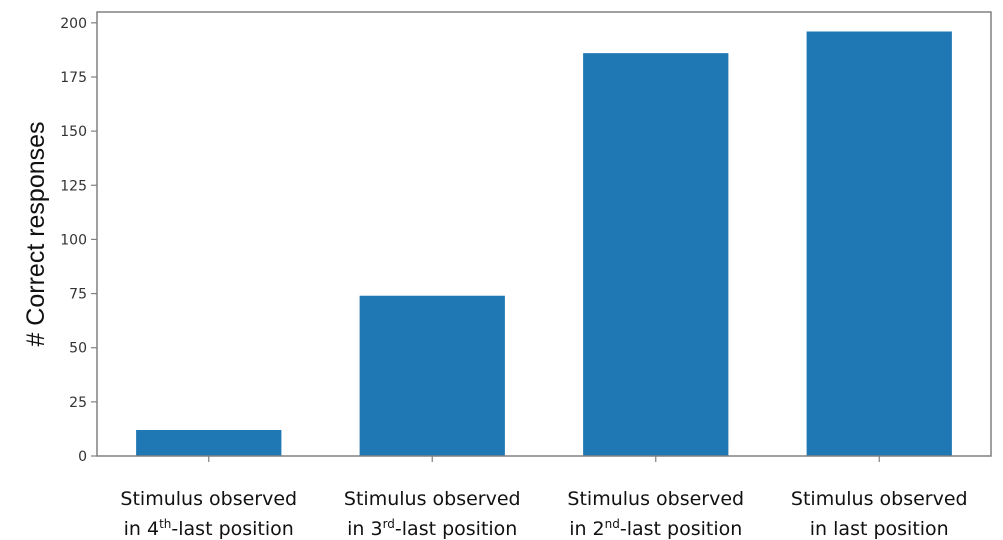  Describe the element at coordinates (73, 24) in the screenshot. I see `y-tick-label: 200` at that location.